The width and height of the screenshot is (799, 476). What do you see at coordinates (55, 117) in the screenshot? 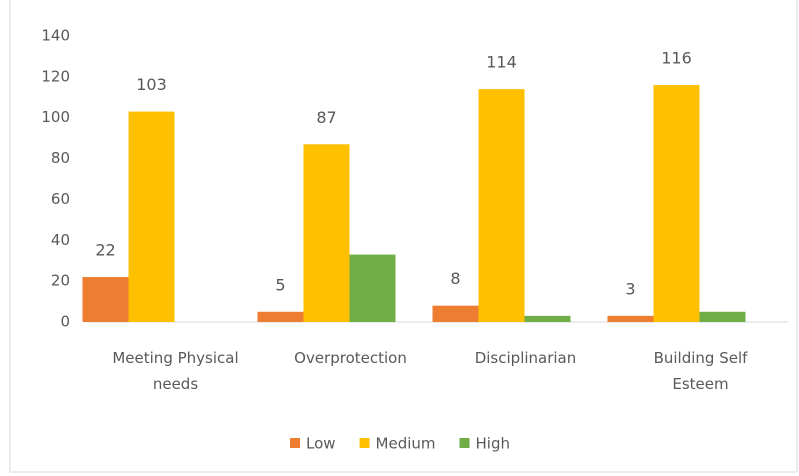
I see `y-tick-label: 100` at bounding box center [55, 117].